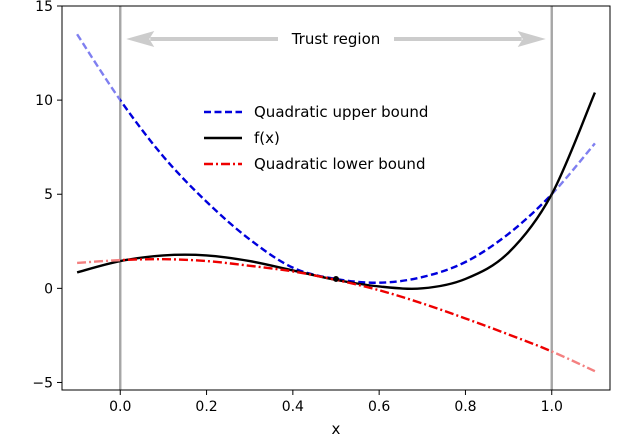  I want to click on expansion-point-marker, so click(336, 278).